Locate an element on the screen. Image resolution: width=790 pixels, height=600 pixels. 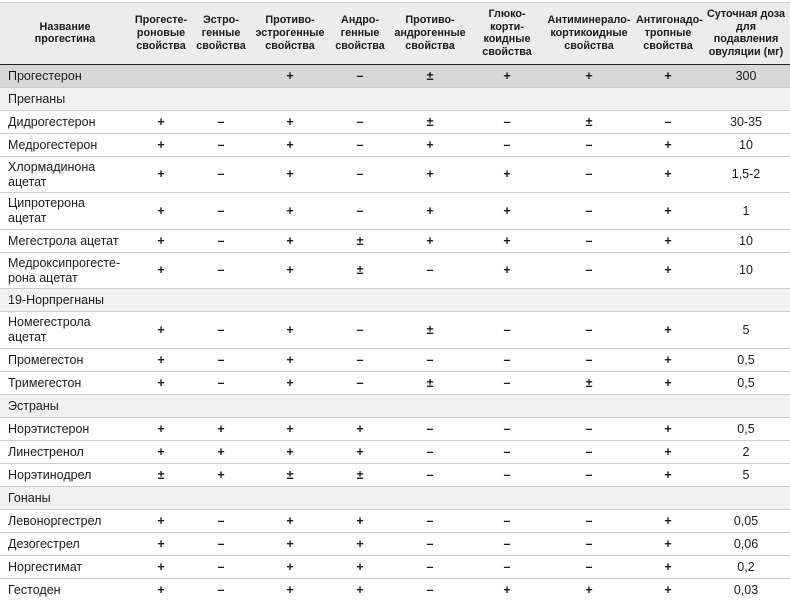
progestin-name: Хлормадинона ацетат is located at coordinates (65, 175).